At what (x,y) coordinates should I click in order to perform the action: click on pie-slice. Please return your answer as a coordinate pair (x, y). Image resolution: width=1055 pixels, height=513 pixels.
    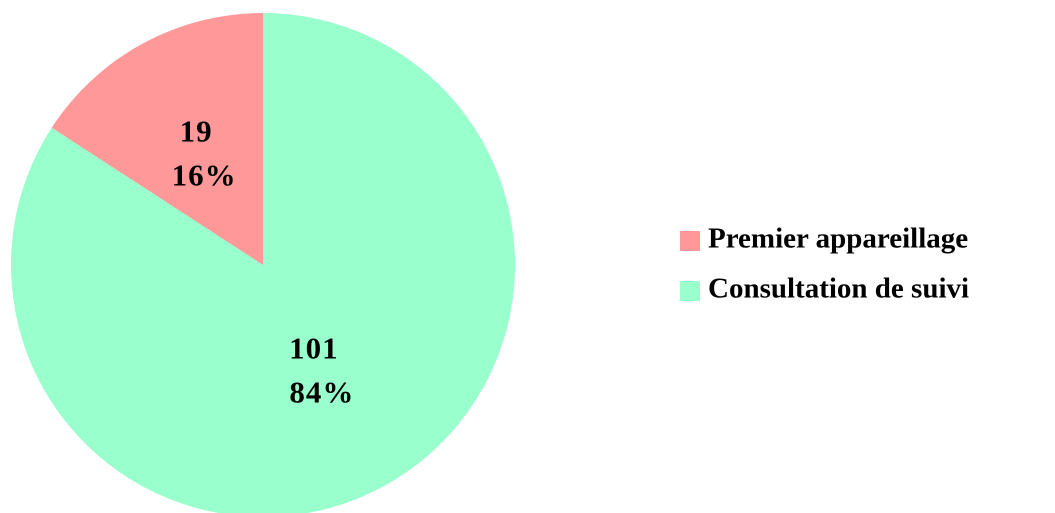
    Looking at the image, I should click on (157, 139).